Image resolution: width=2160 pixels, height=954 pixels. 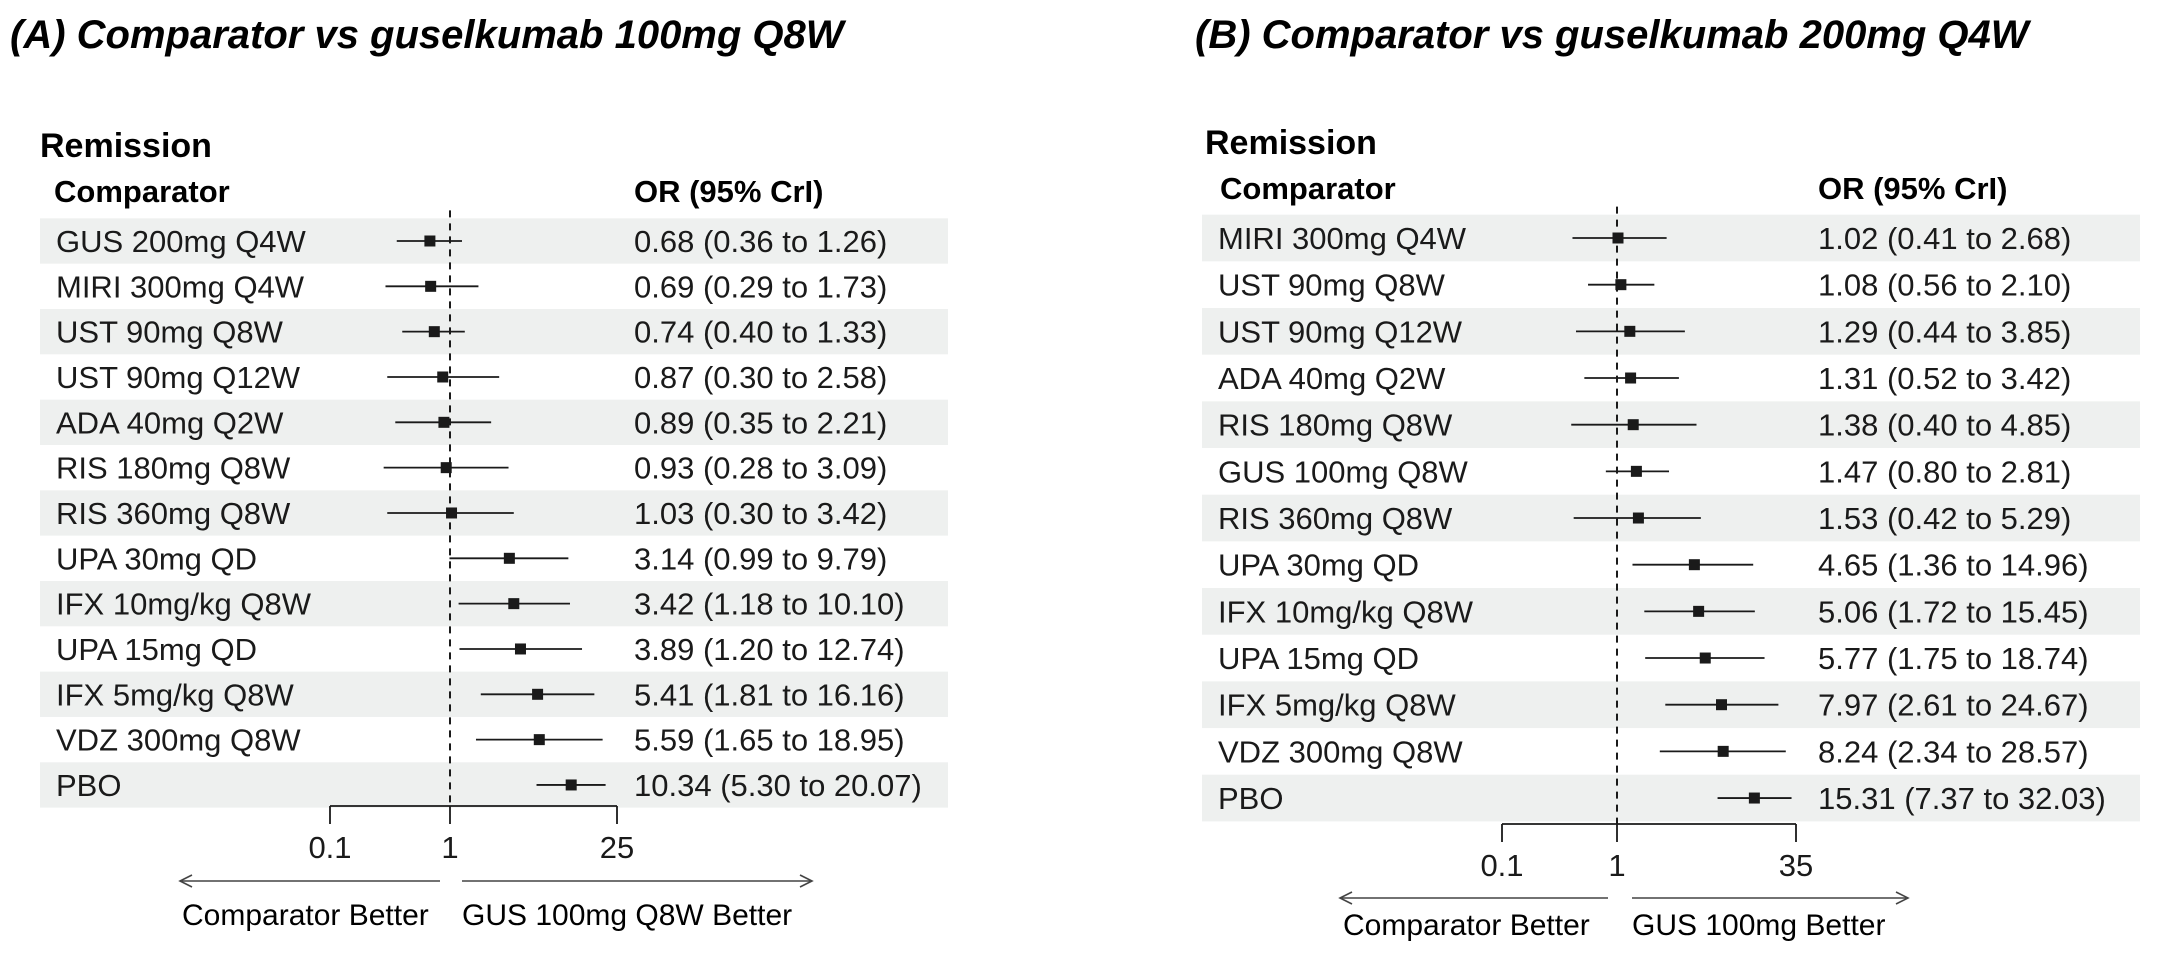 I want to click on panel-b-row-label: IFX 10mg/kg Q8W, so click(x=1346, y=611).